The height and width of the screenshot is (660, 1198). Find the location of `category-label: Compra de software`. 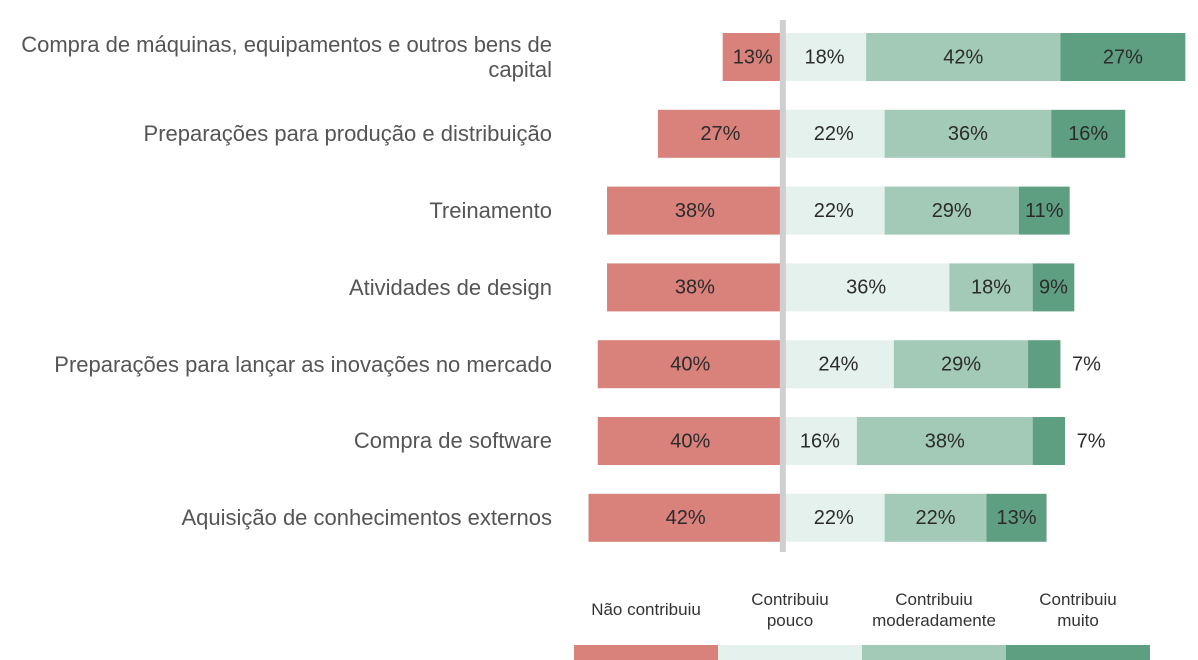

category-label: Compra de software is located at coordinates (452, 441).